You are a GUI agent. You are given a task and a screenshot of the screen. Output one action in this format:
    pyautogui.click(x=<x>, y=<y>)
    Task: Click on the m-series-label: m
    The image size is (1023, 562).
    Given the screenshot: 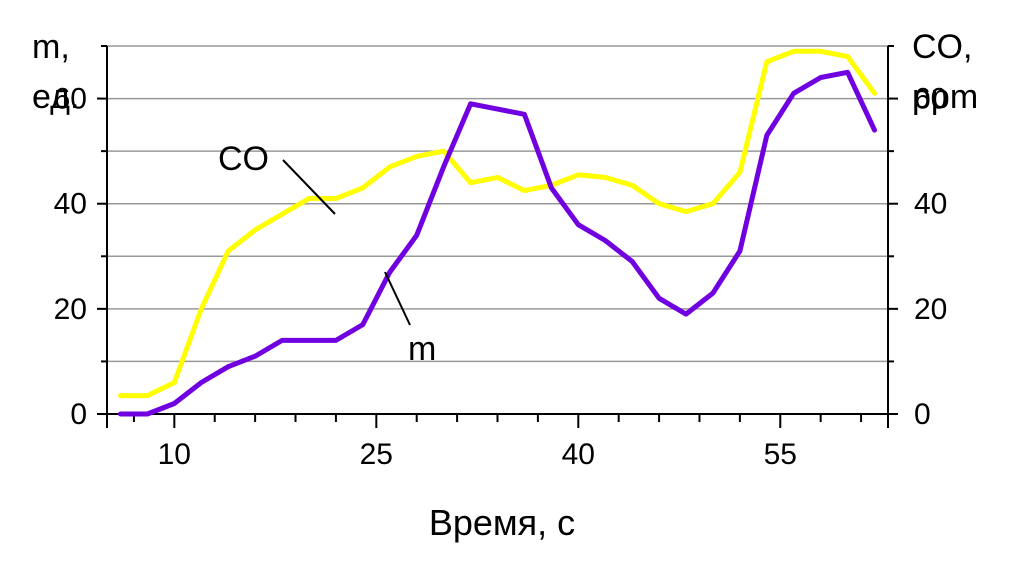 What is the action you would take?
    pyautogui.click(x=422, y=349)
    